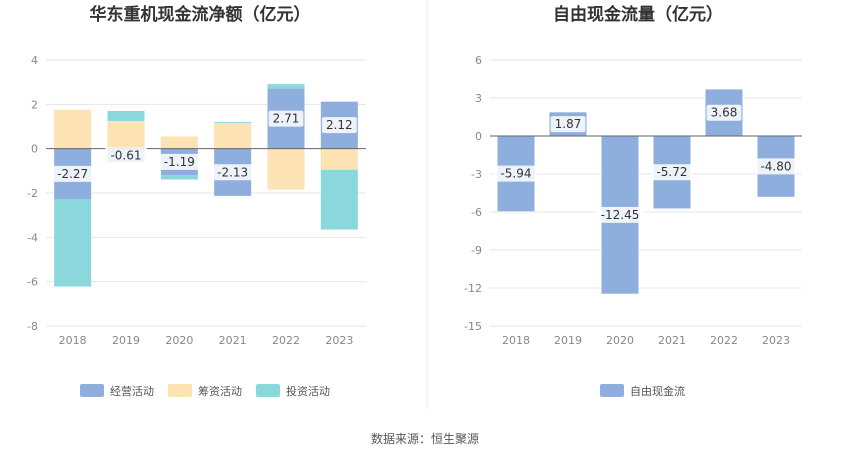 The width and height of the screenshot is (850, 459). I want to click on chart-title: 华东重机现金流净额（亿元）, so click(200, 14).